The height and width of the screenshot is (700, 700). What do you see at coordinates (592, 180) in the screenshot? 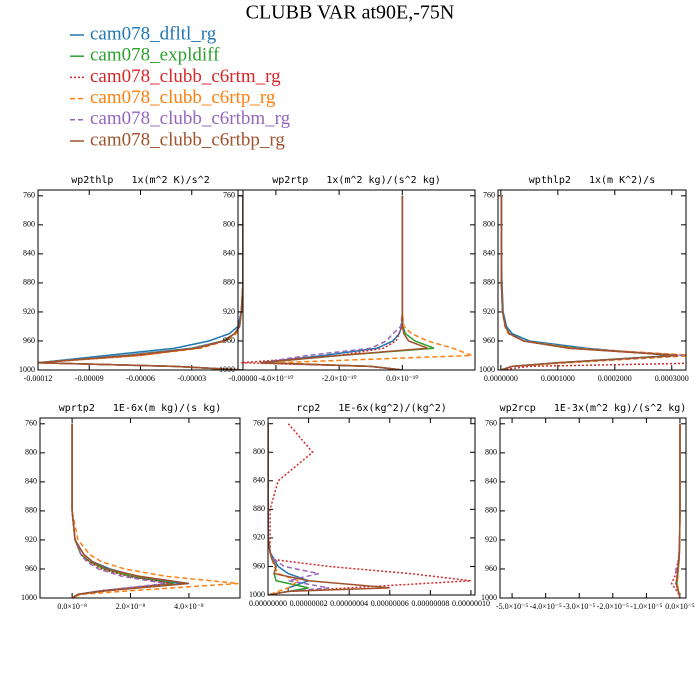
I see `panel-title: wpthlp2 1x(m K^2)/s` at bounding box center [592, 180].